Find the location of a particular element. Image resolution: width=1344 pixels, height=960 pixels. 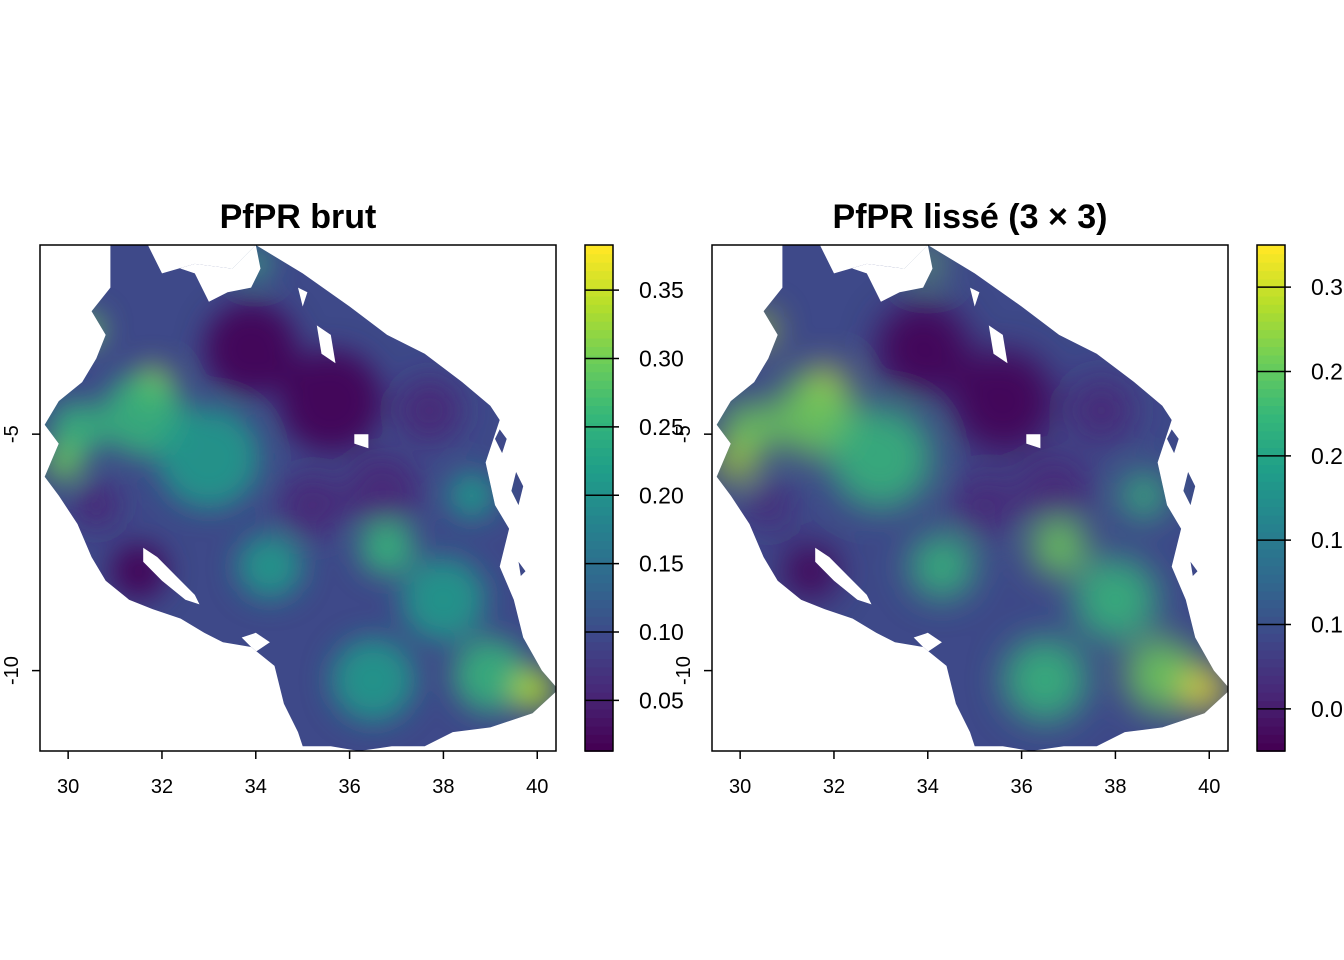

x-tick-label: 38 is located at coordinates (443, 787).